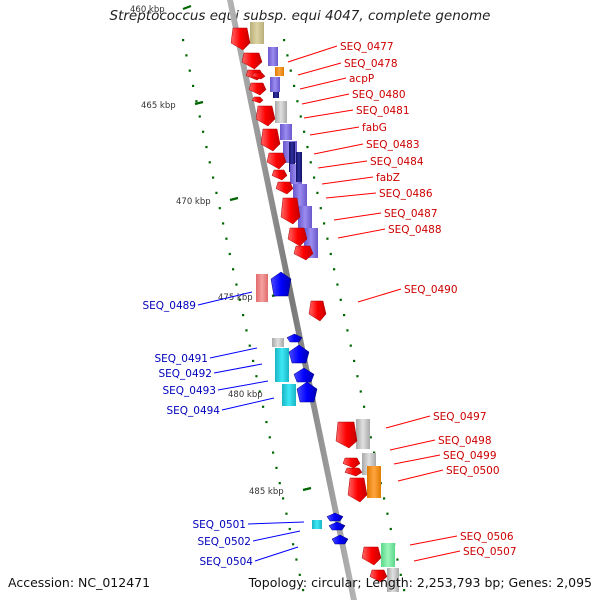 This screenshot has height=600, width=600. I want to click on gene-label-seq-0483: SEQ_0483, so click(393, 145).